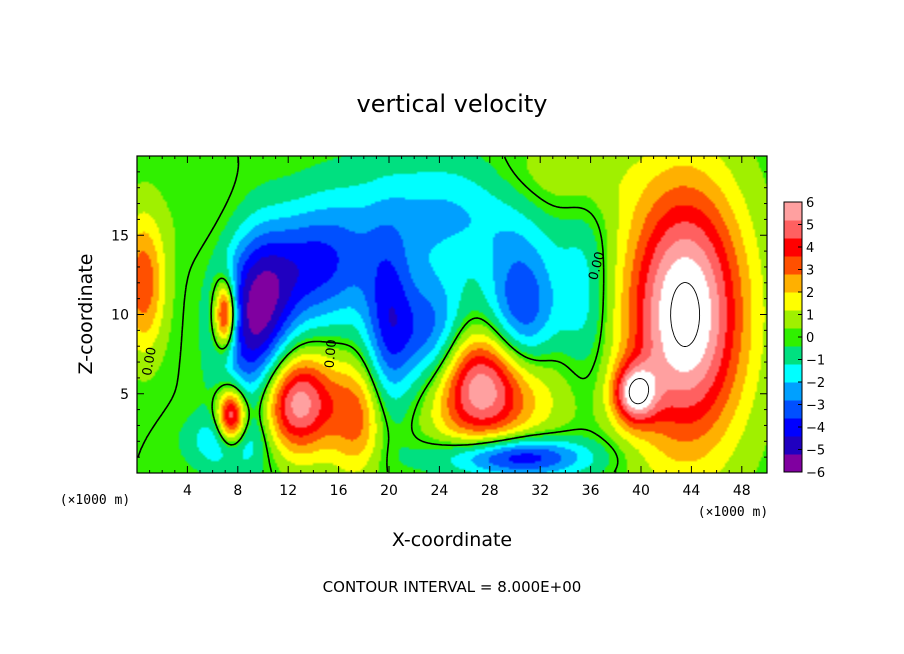  I want to click on x-tick-label: 12, so click(288, 491).